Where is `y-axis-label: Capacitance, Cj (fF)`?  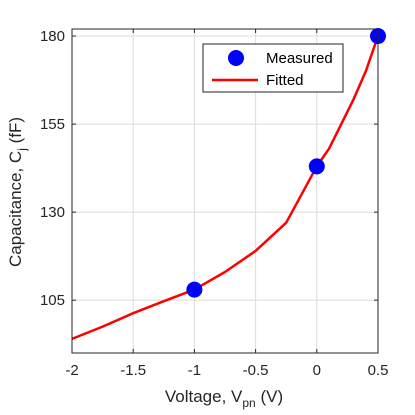 y-axis-label: Capacitance, Cj (fF) is located at coordinates (17, 192).